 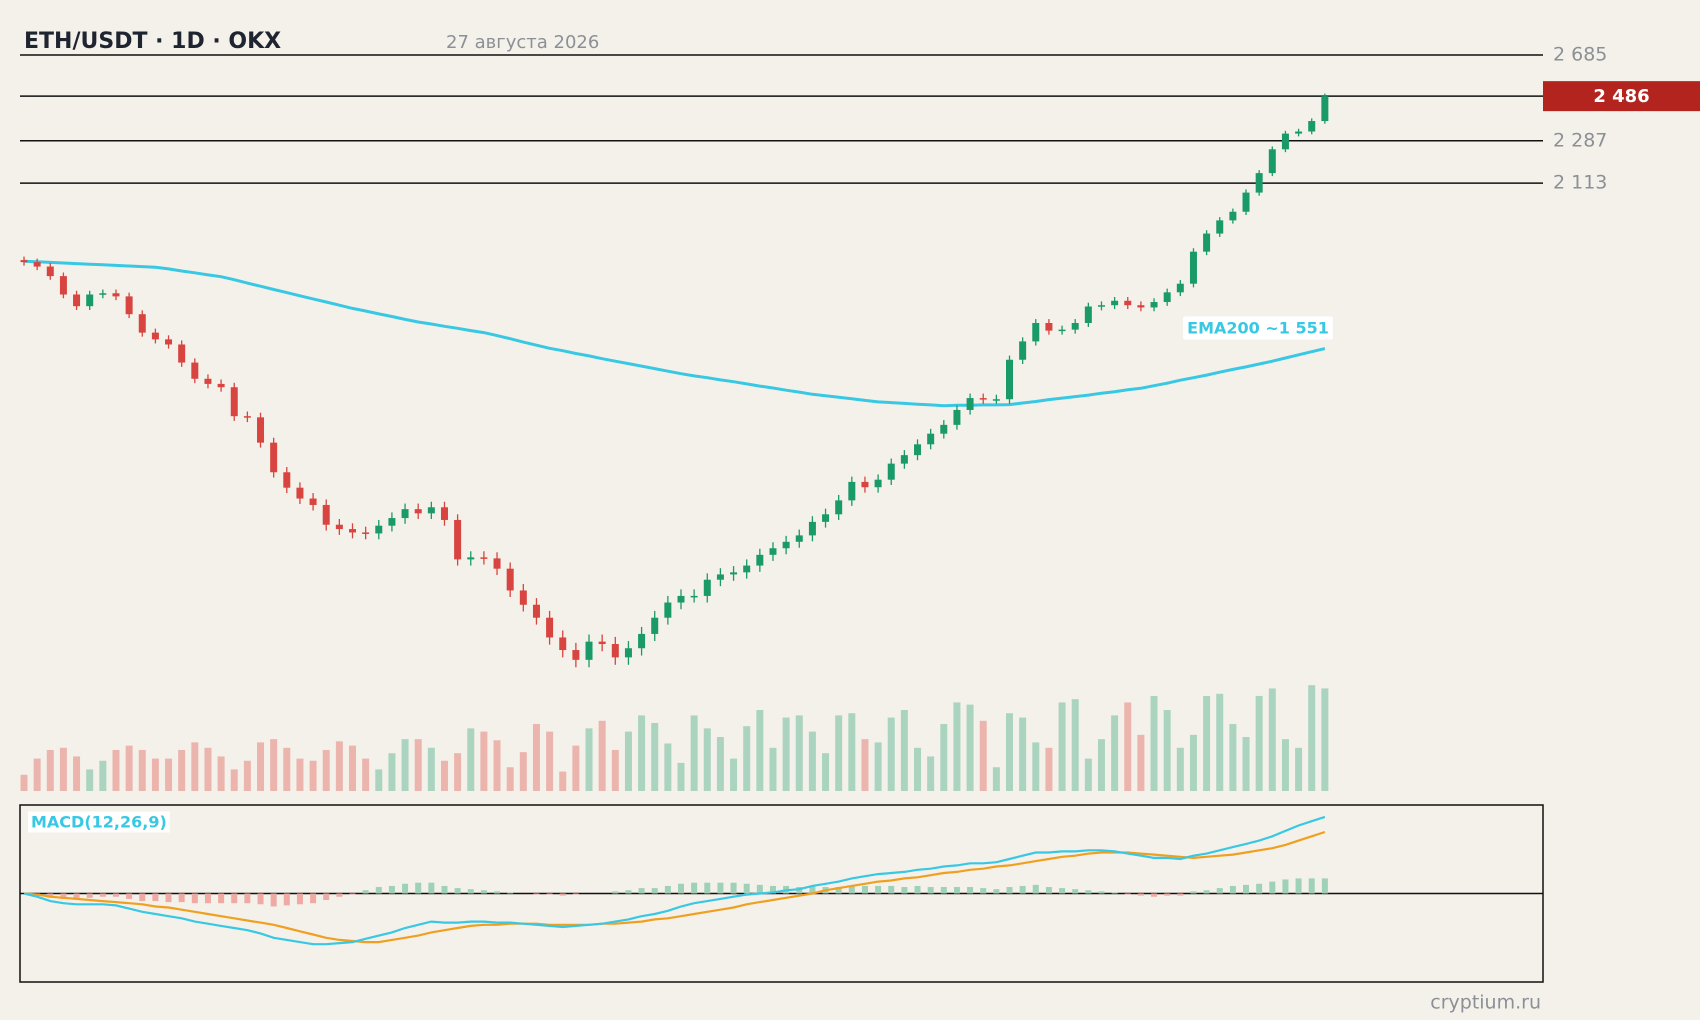 What do you see at coordinates (152, 41) in the screenshot?
I see `chart-title: ETH/USDT · 1D · OKX` at bounding box center [152, 41].